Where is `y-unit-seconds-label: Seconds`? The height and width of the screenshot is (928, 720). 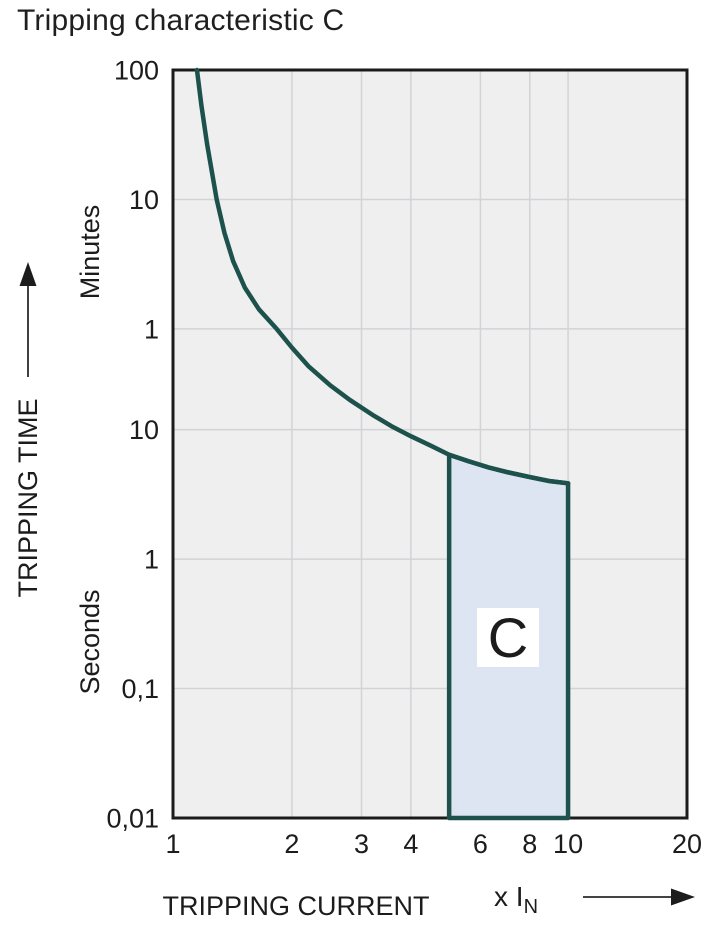
y-unit-seconds-label: Seconds is located at coordinates (90, 641).